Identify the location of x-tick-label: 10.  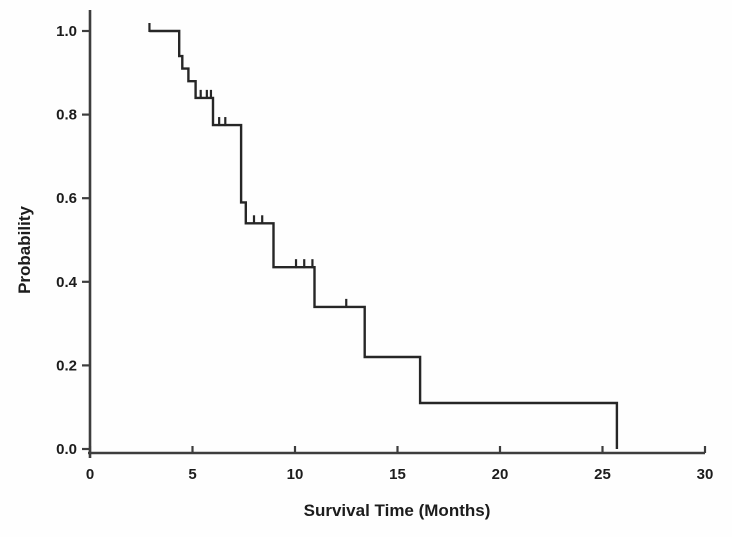
(295, 474).